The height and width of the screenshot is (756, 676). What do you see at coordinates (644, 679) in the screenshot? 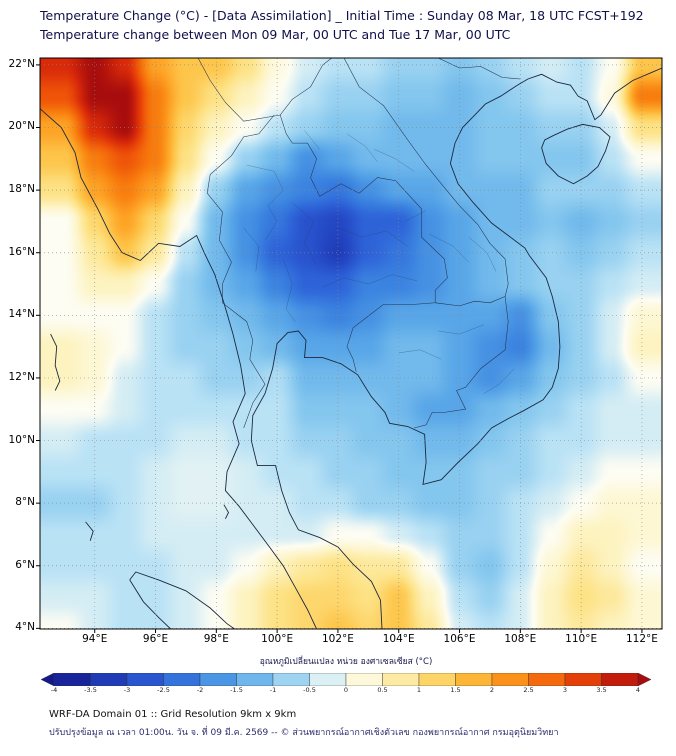
I see `colorbar-right-arrow` at bounding box center [644, 679].